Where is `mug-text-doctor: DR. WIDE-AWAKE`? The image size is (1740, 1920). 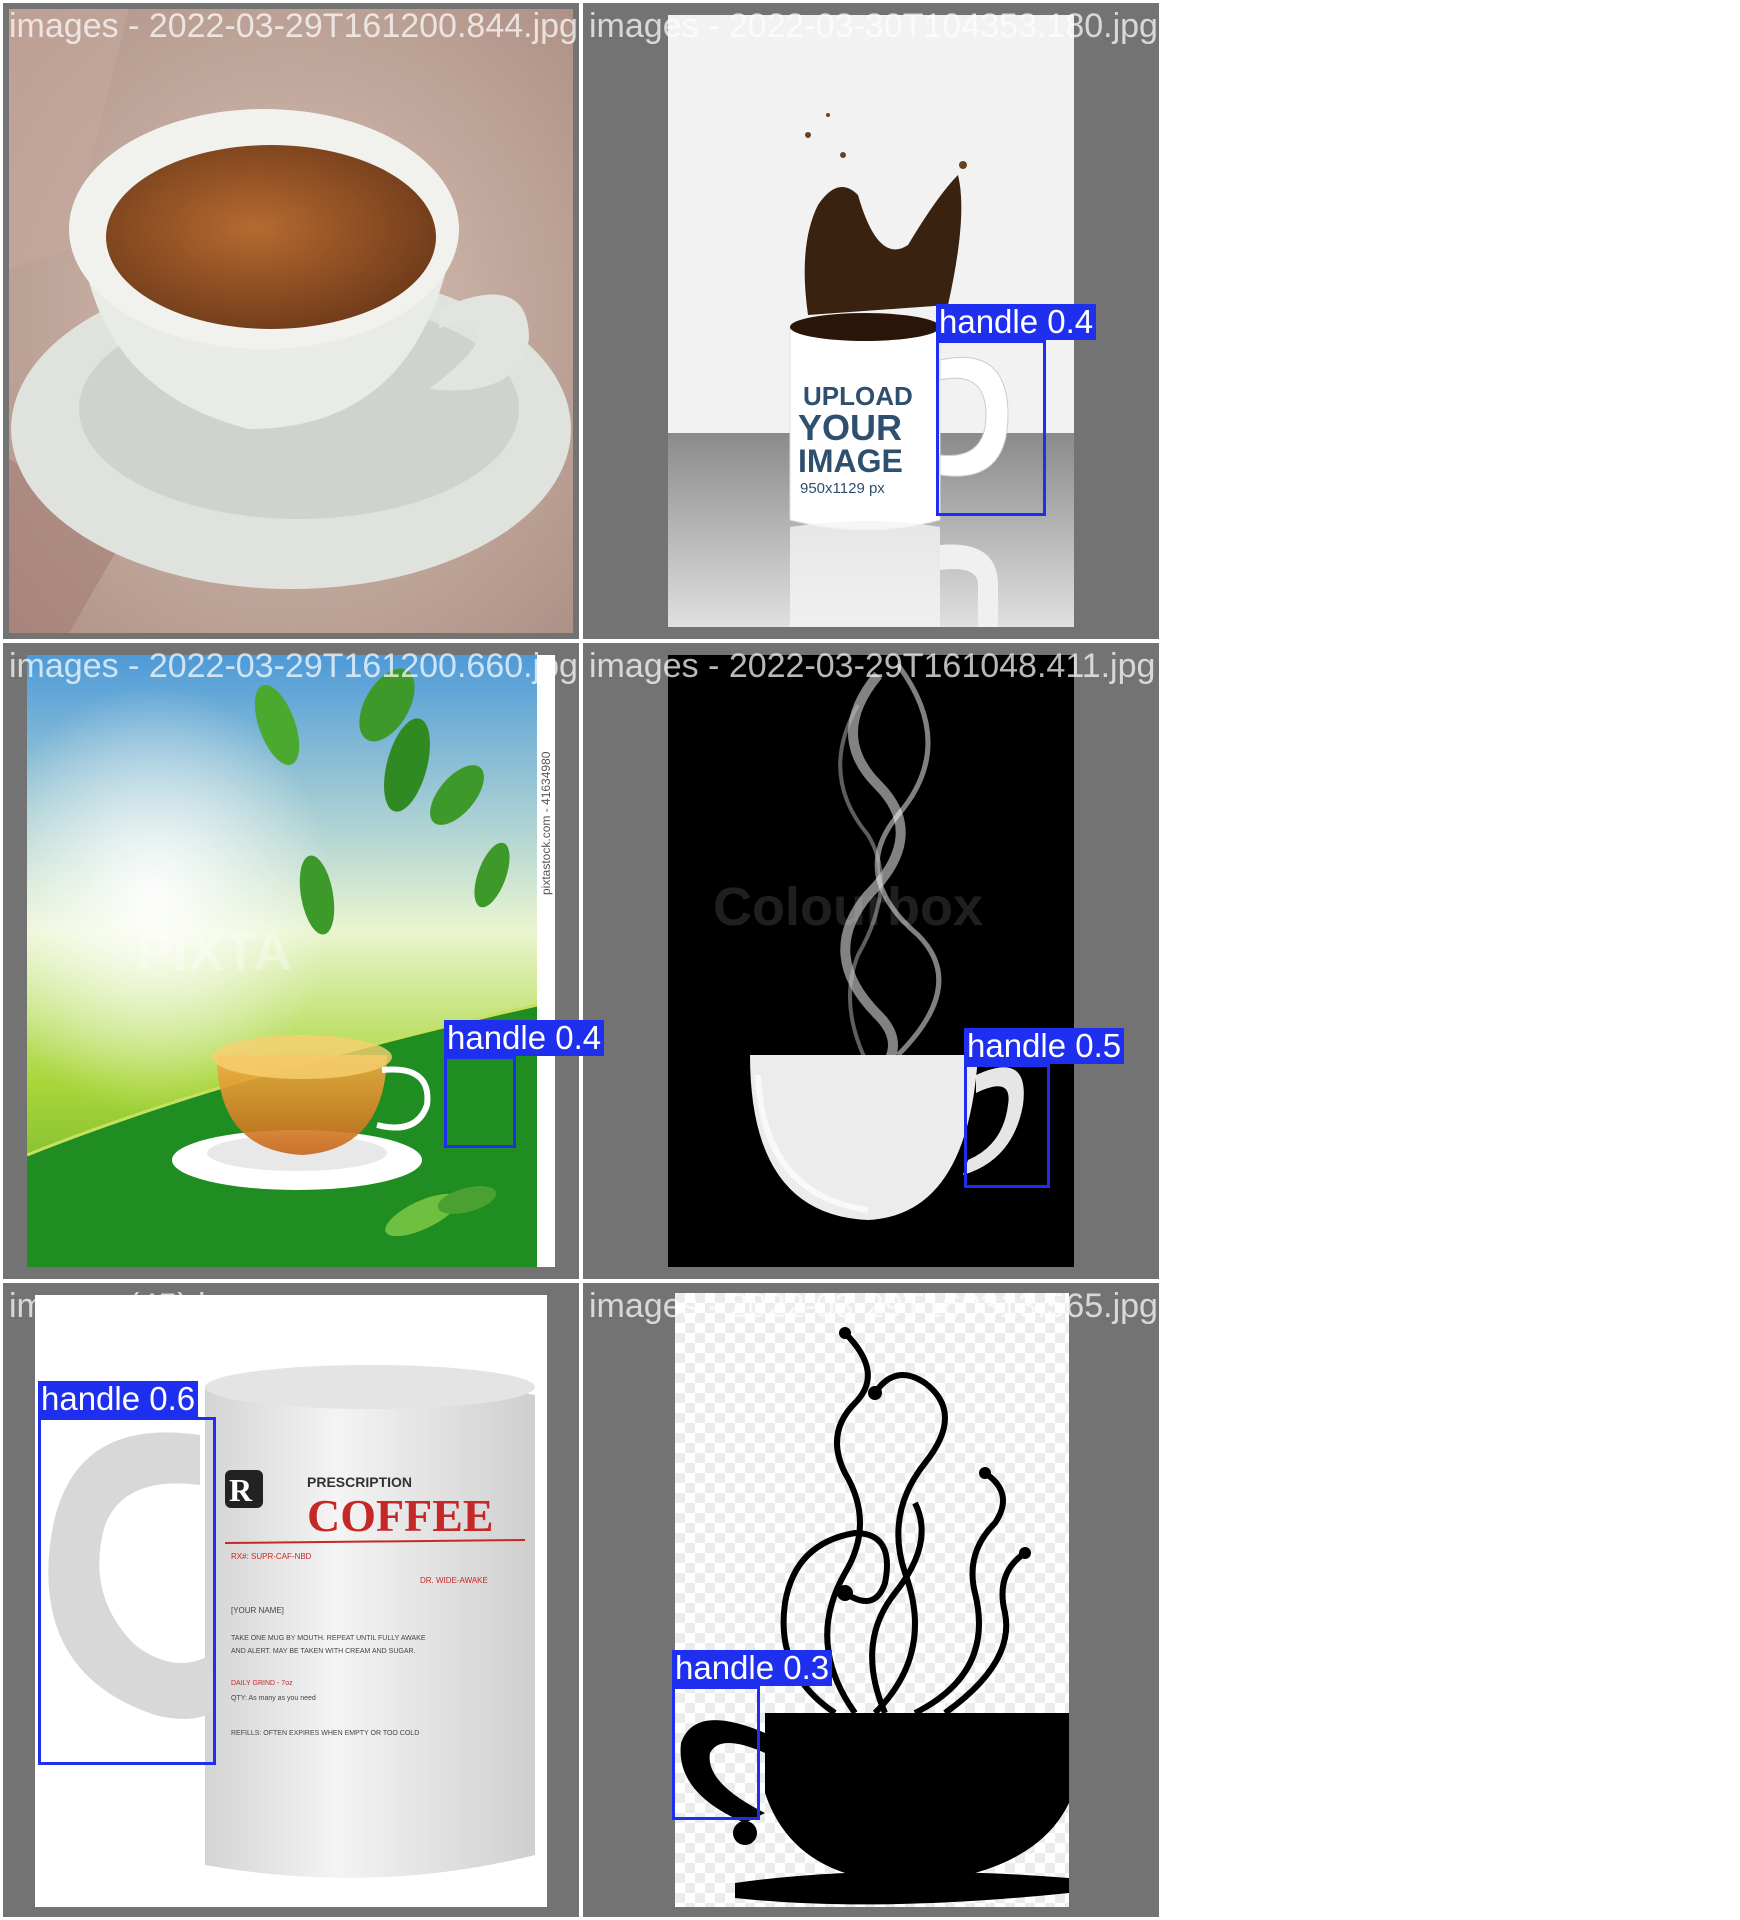
mug-text-doctor: DR. WIDE-AWAKE is located at coordinates (454, 1580).